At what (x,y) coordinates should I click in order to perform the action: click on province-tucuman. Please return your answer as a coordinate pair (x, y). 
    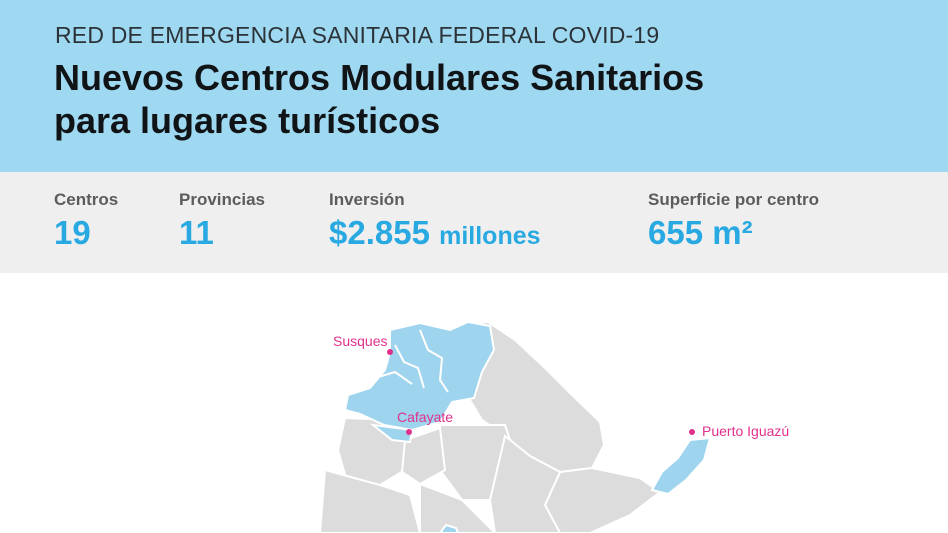
    Looking at the image, I should click on (423, 456).